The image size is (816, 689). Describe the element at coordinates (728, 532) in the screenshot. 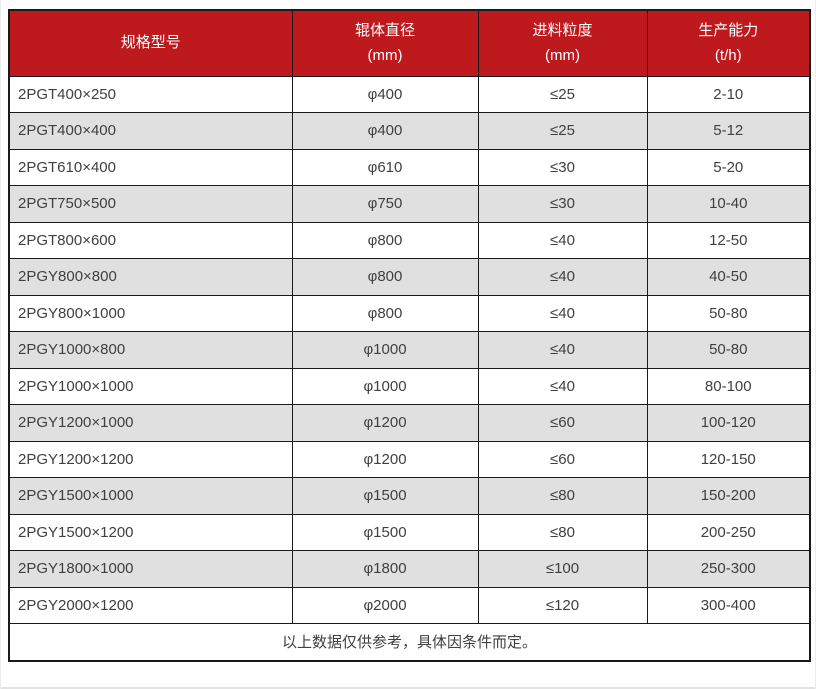

I see `capacity-cell: 200-250` at that location.